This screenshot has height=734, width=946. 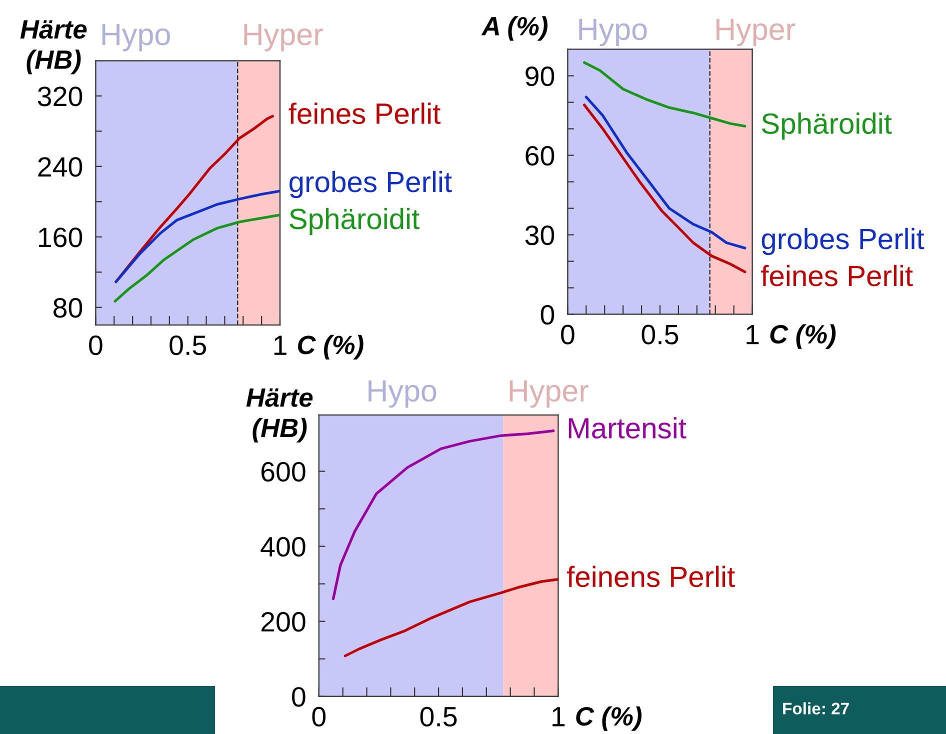 What do you see at coordinates (627, 428) in the screenshot?
I see `series-label: Martensit` at bounding box center [627, 428].